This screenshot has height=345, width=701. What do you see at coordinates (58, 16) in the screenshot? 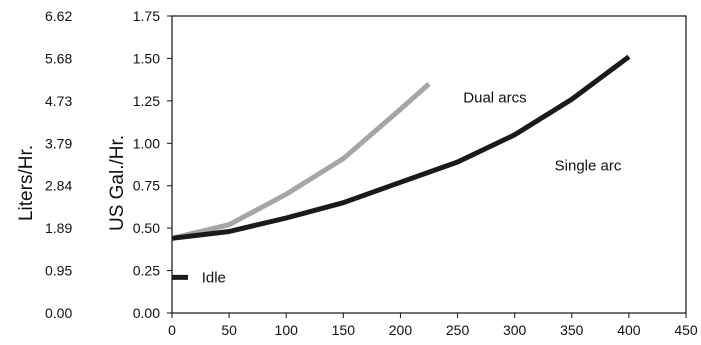
I see `y2-tick-label: 6.62` at bounding box center [58, 16].